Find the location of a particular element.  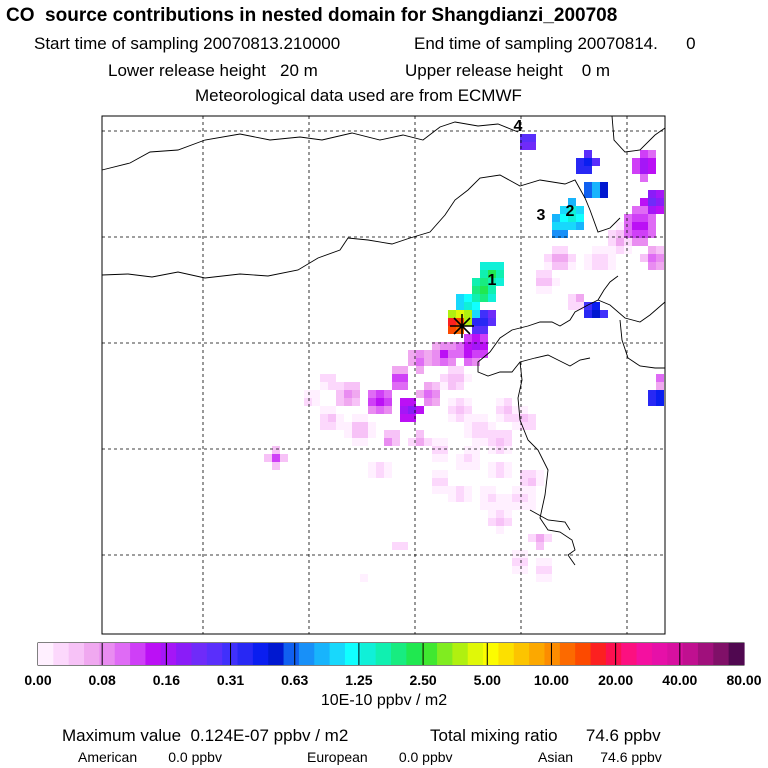

asian-contribution: Asian 74.6 ppbv is located at coordinates (600, 757).